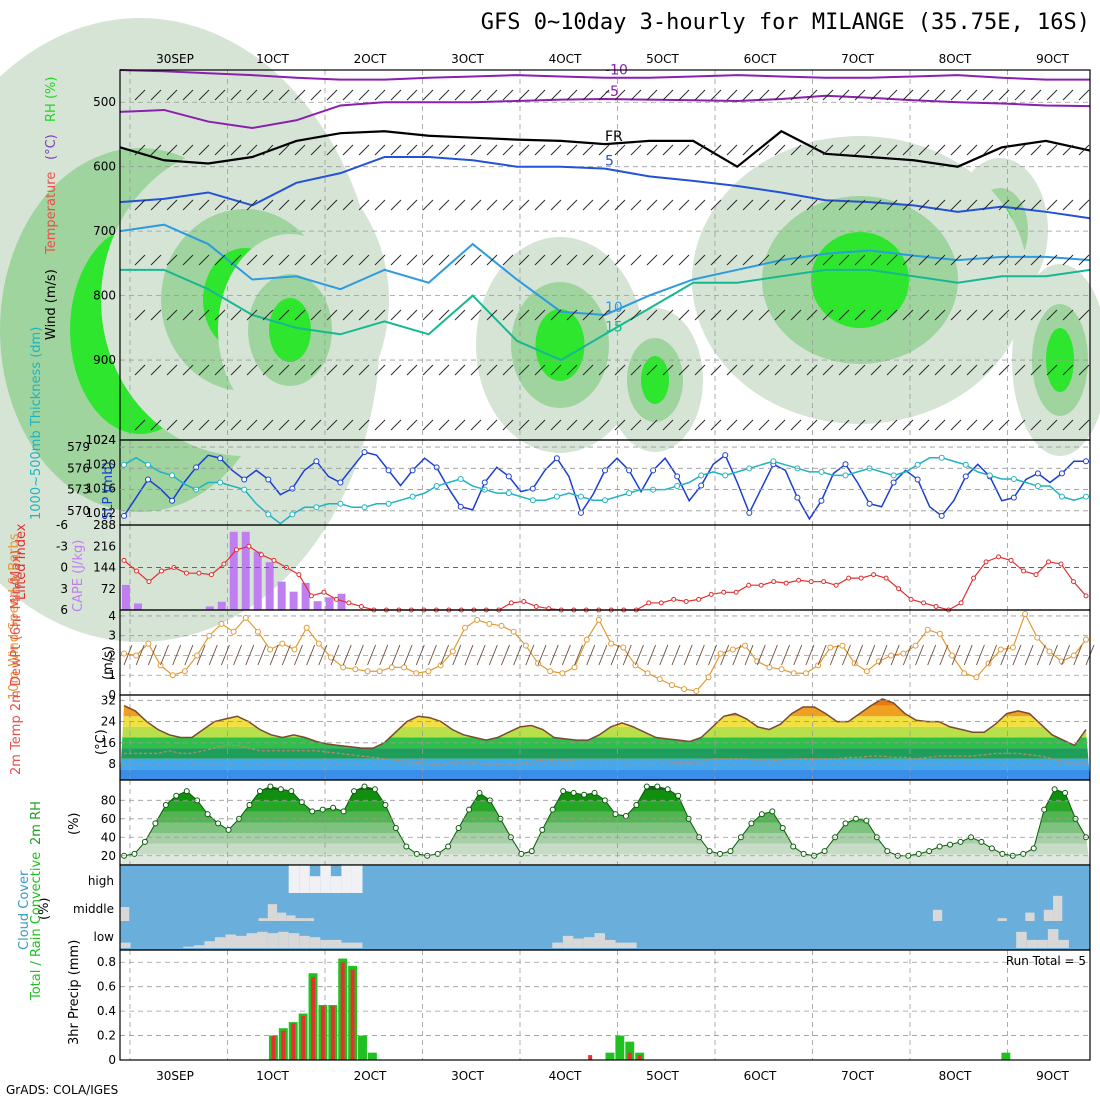 The image size is (1100, 1100). Describe the element at coordinates (101, 881) in the screenshot. I see `cloud-tick: high` at that location.